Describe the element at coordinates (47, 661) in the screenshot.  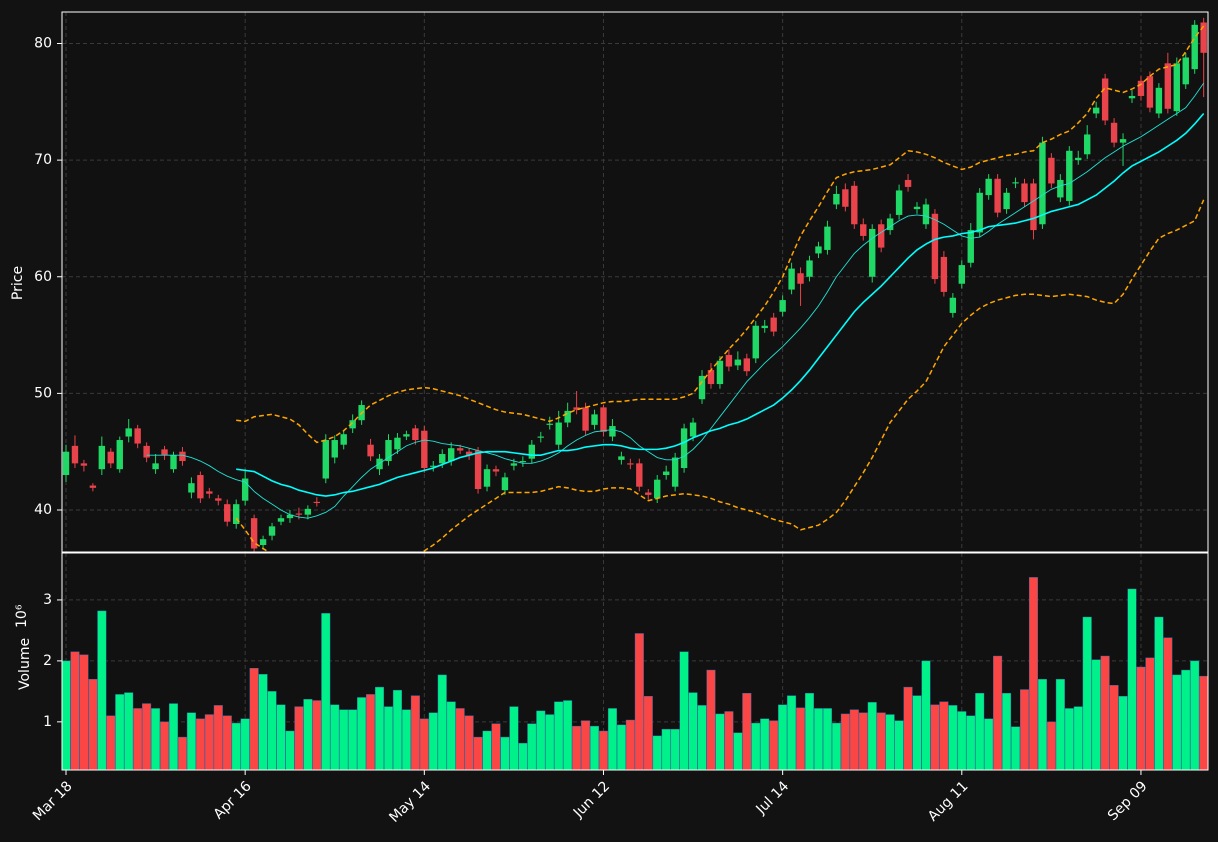
I see `y-tick-label: 2` at that location.